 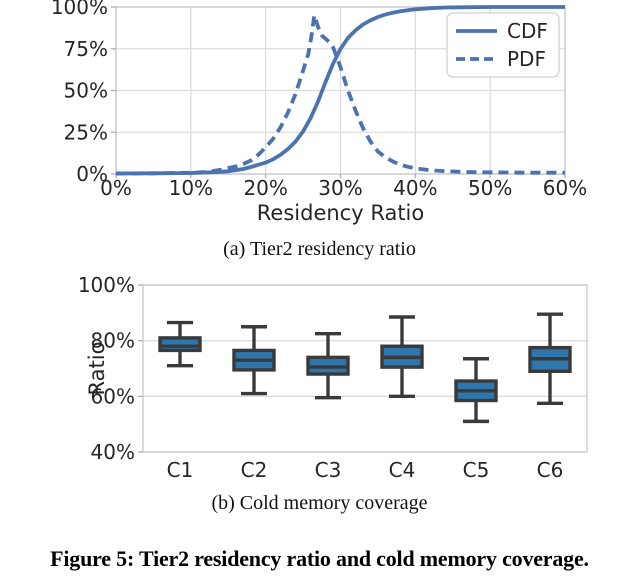 What do you see at coordinates (340, 213) in the screenshot?
I see `x-axis-label: Residency Ratio` at bounding box center [340, 213].